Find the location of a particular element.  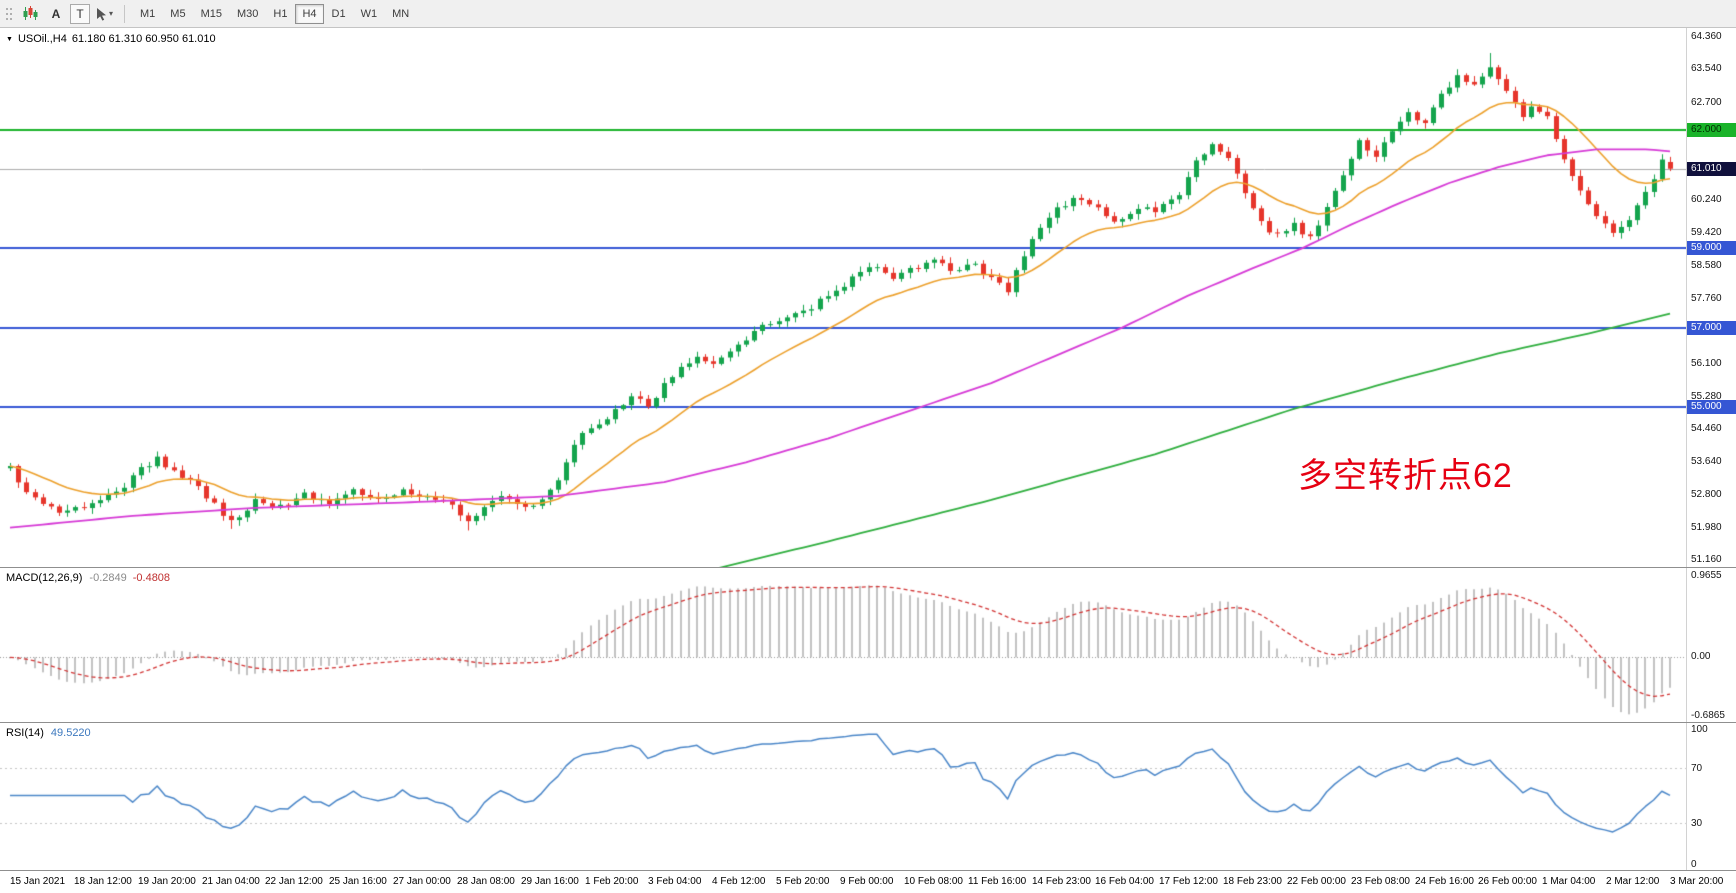

template-tool-button: T is located at coordinates (80, 13).